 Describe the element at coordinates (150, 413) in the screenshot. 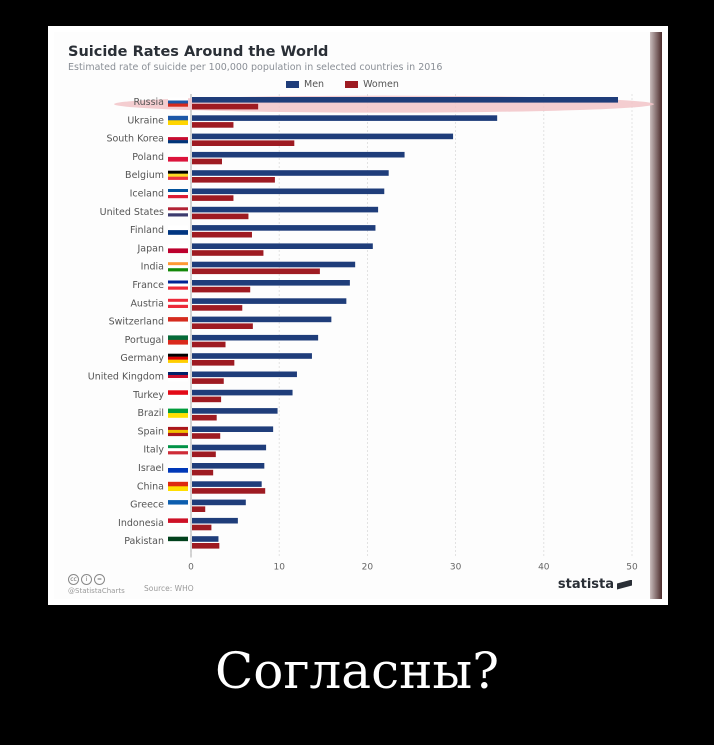

I see `category-label: Brazil` at that location.